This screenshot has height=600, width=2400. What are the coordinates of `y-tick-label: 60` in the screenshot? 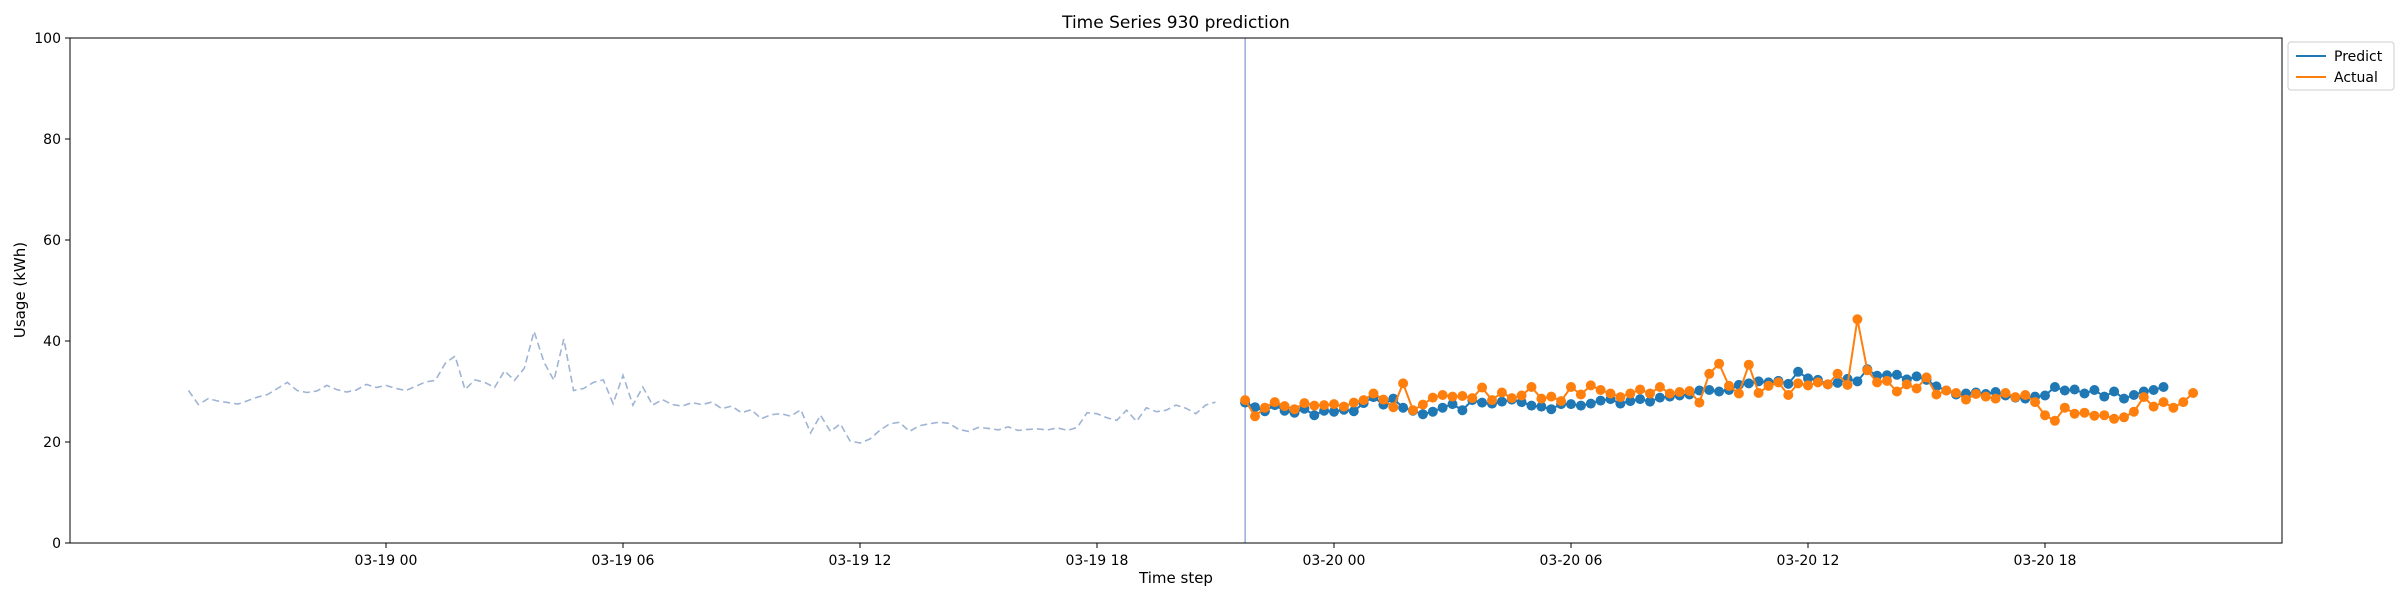 It's located at (52, 241).